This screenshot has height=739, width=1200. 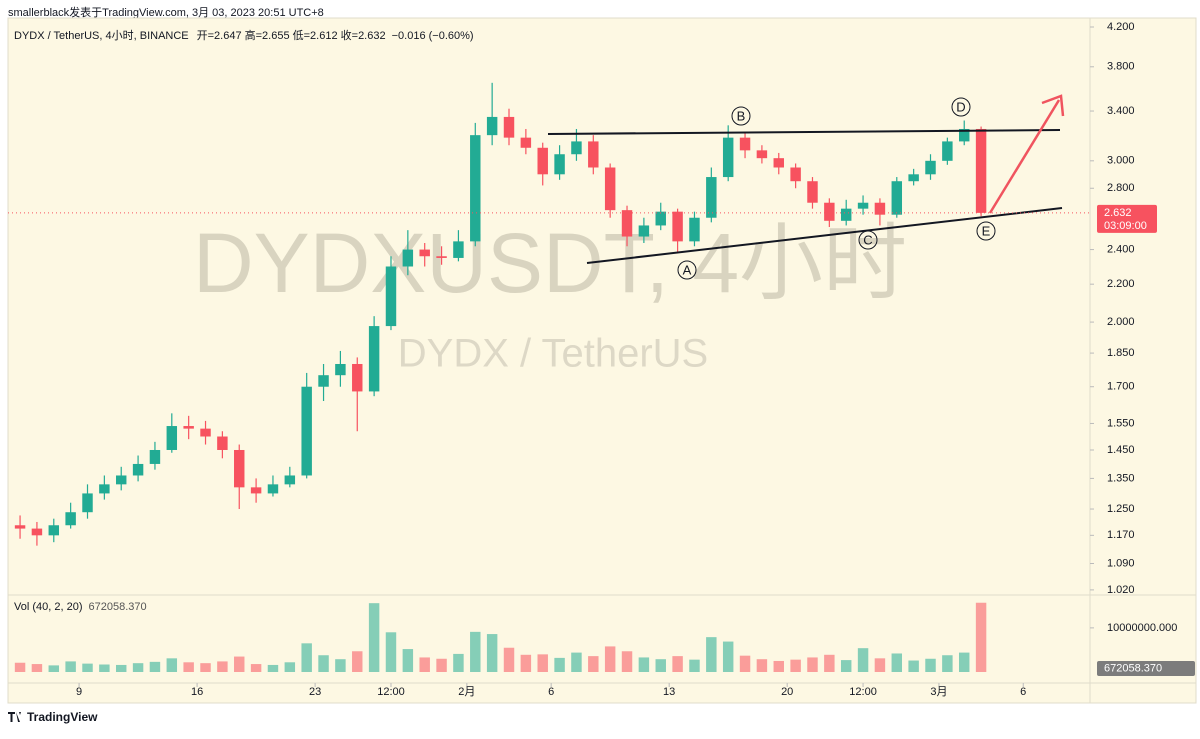 I want to click on last-price-tag, so click(x=1127, y=218).